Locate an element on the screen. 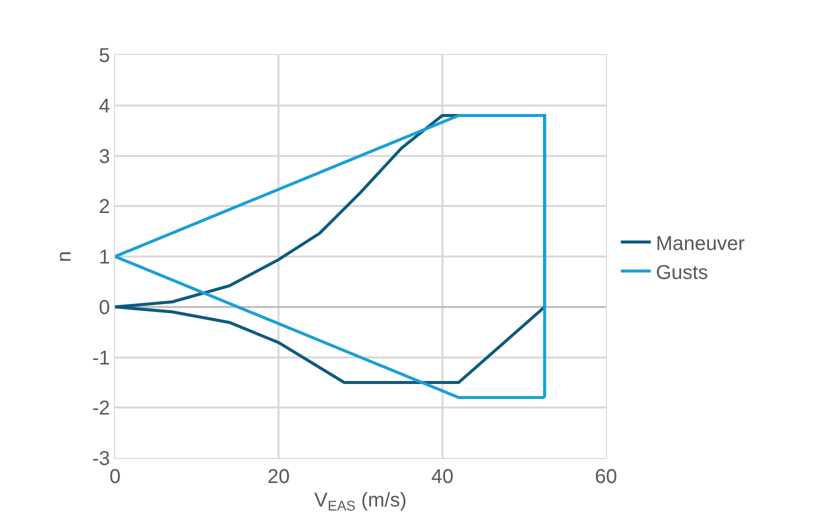  y-tick-label: 3 is located at coordinates (104, 157).